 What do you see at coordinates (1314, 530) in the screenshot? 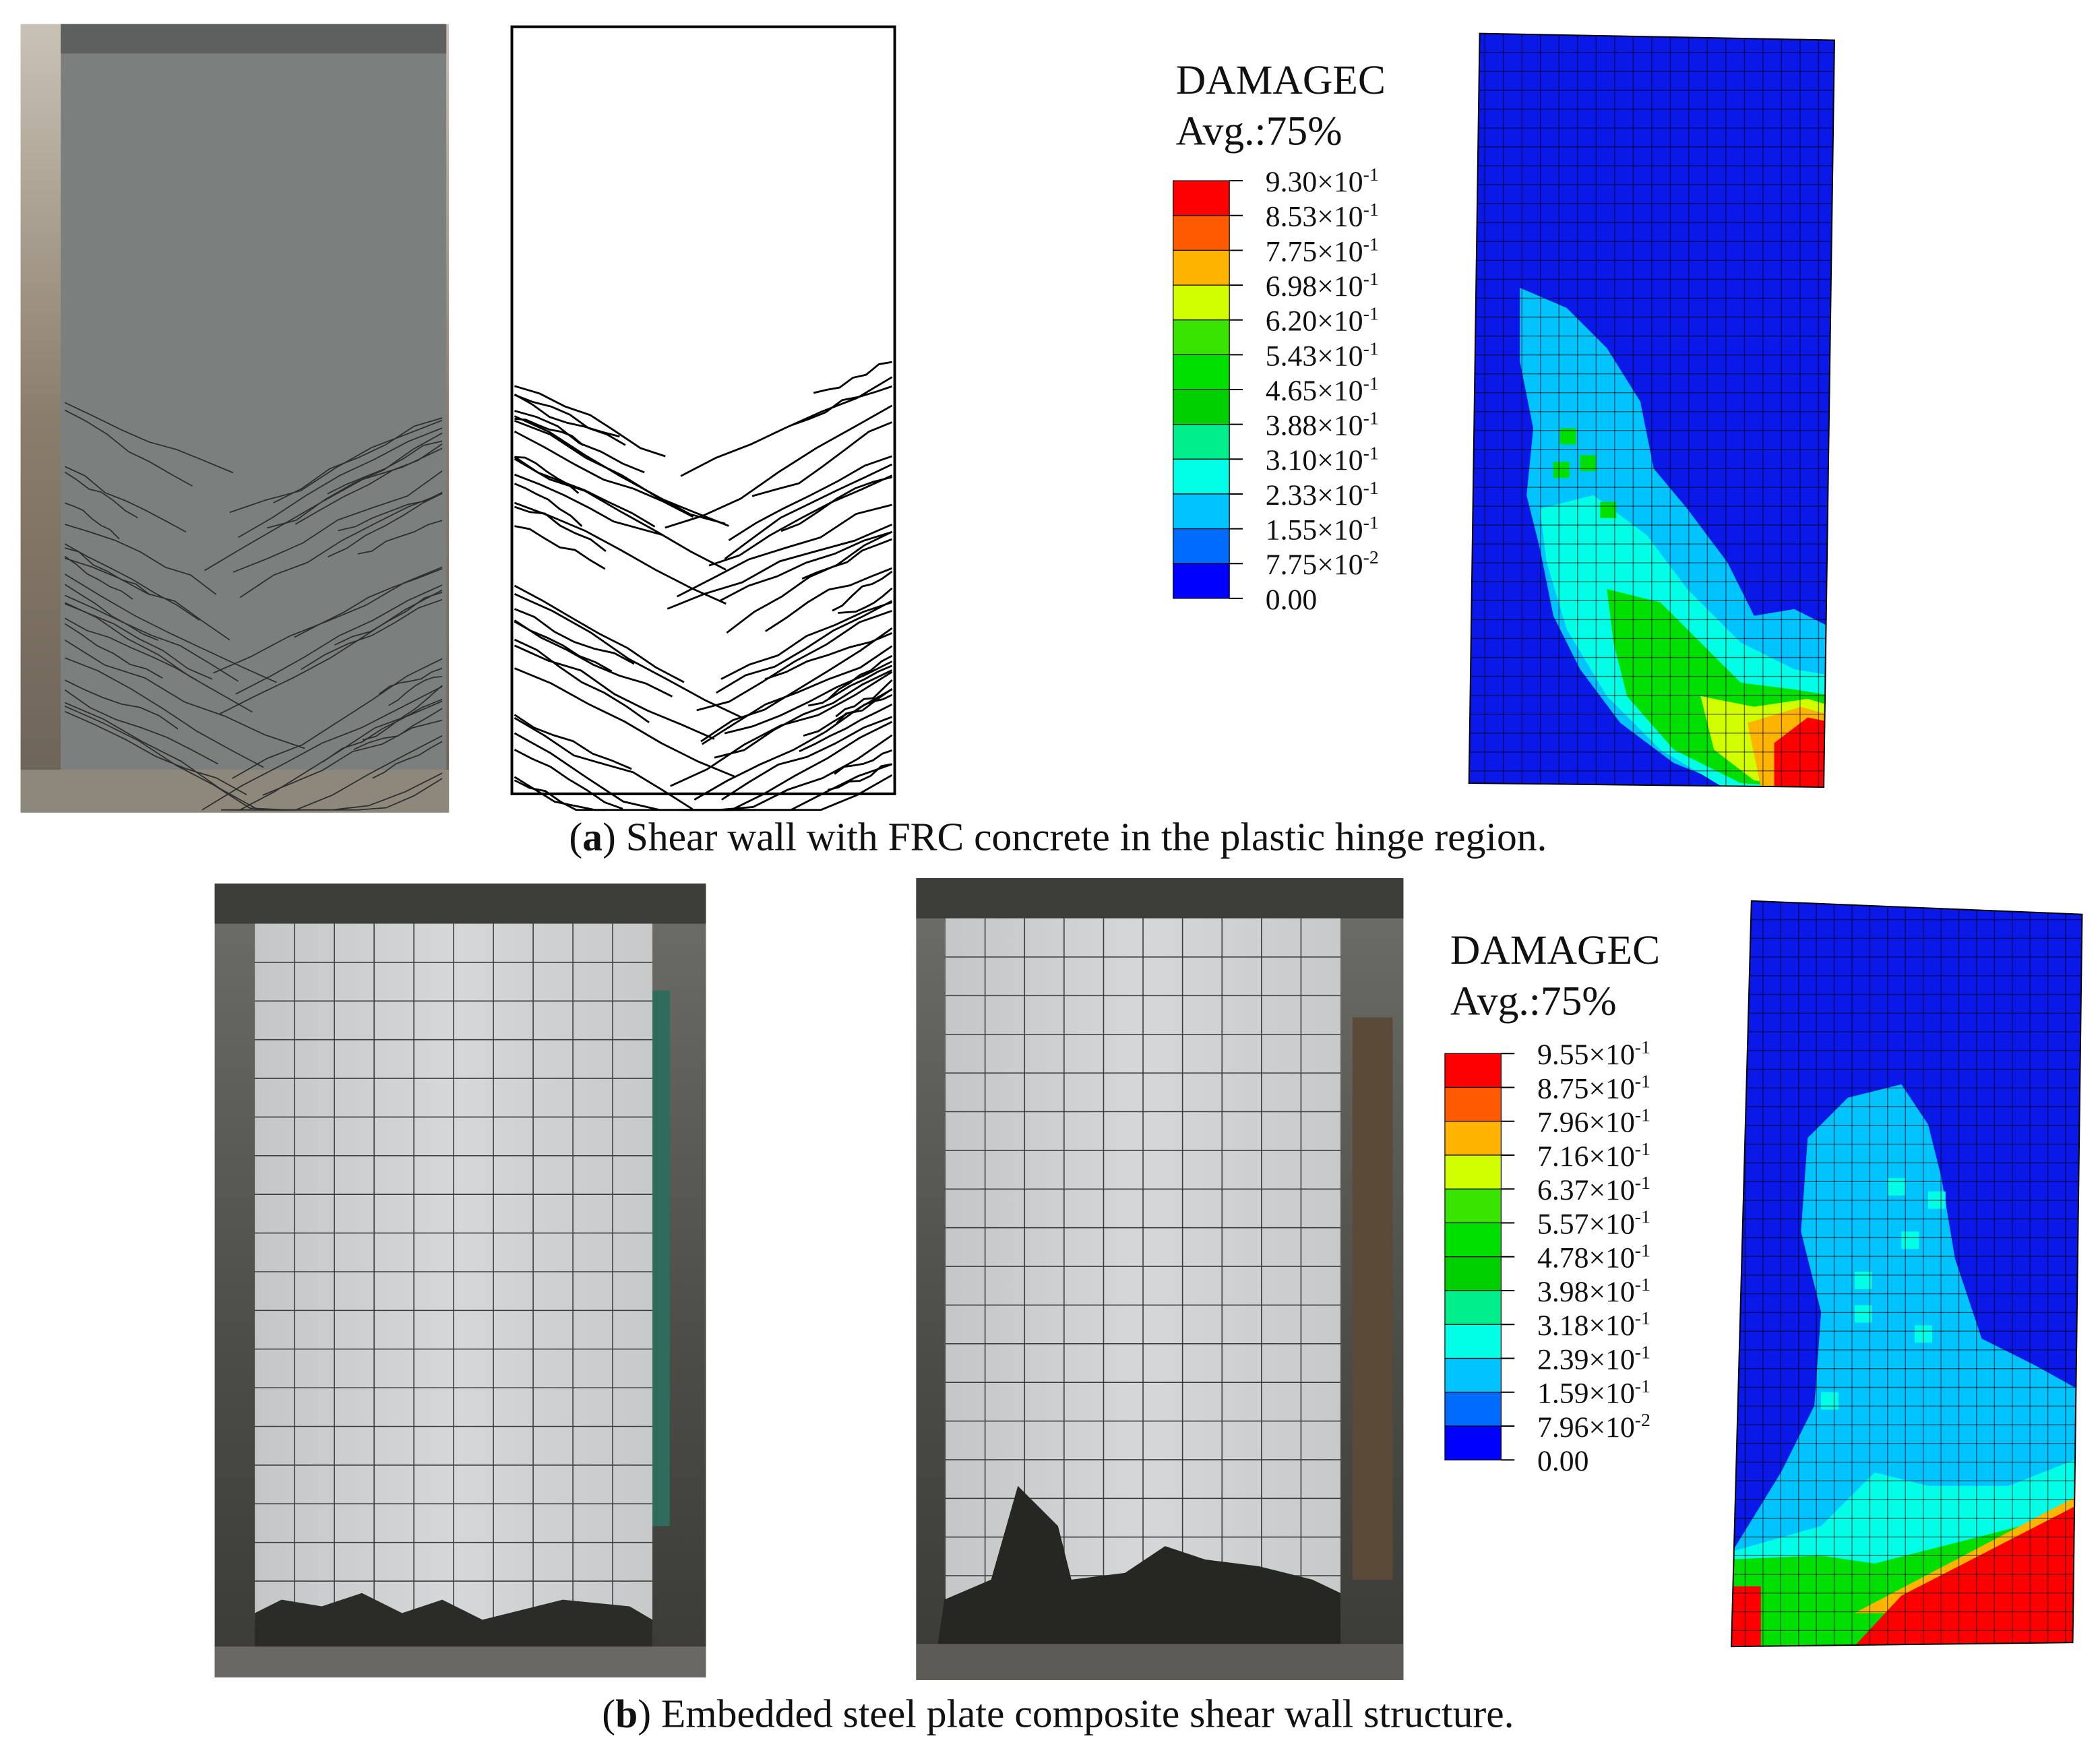
I see `legend-mantissa: 1.55×10` at bounding box center [1314, 530].